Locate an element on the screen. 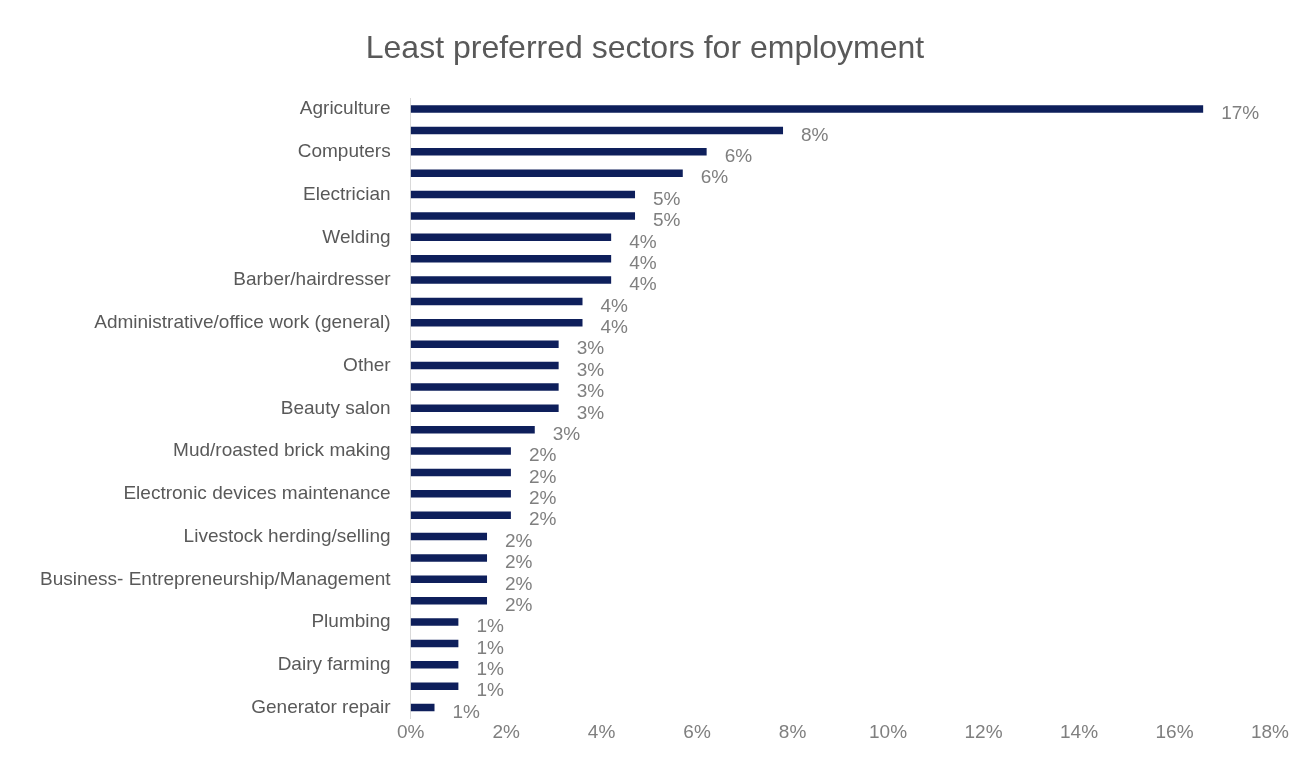 Image resolution: width=1315 pixels, height=757 pixels. data-label: 8% is located at coordinates (815, 134).